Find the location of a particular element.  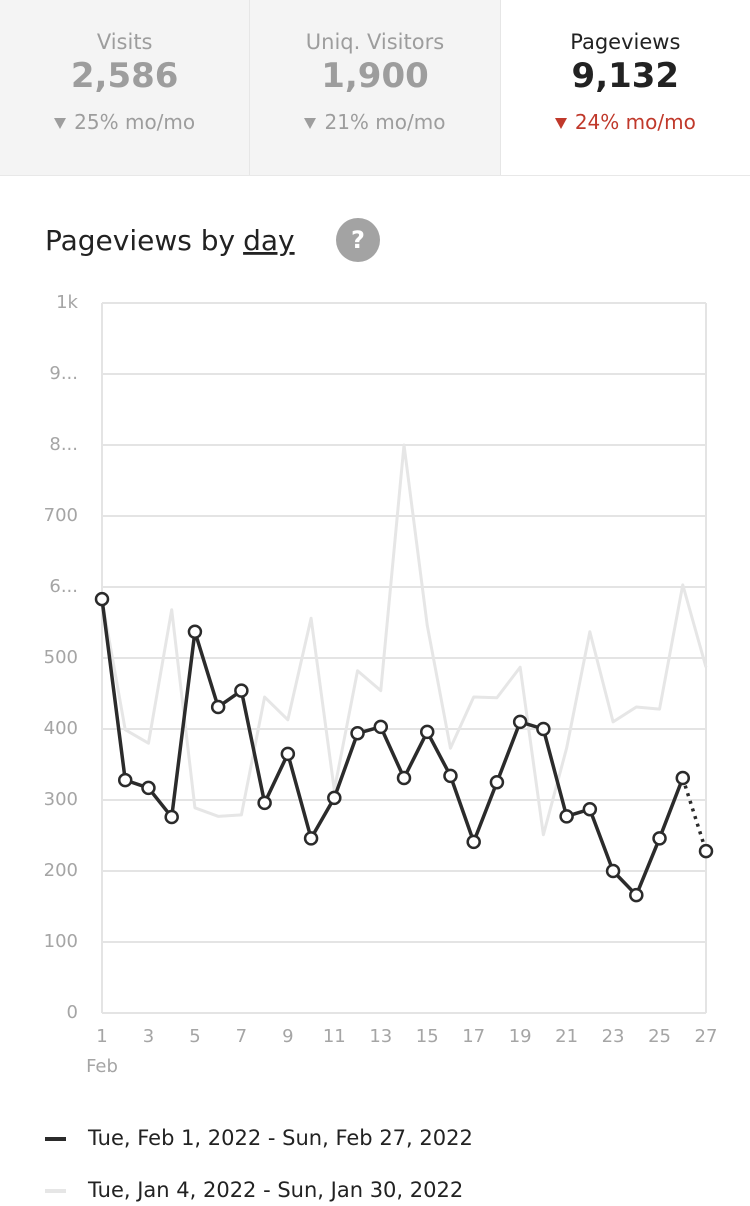

series-line-partial is located at coordinates (694, 814).